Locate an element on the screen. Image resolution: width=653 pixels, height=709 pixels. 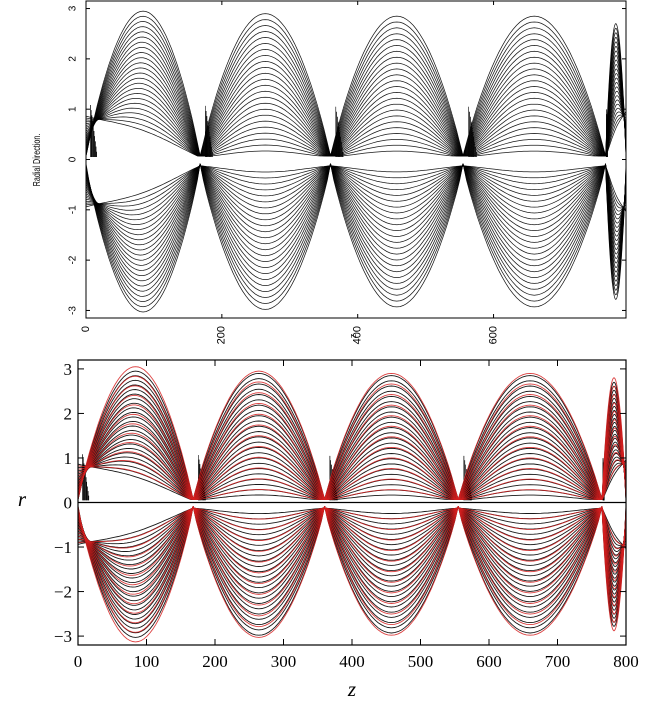
top-y-tick-label: 2 is located at coordinates (73, 59).